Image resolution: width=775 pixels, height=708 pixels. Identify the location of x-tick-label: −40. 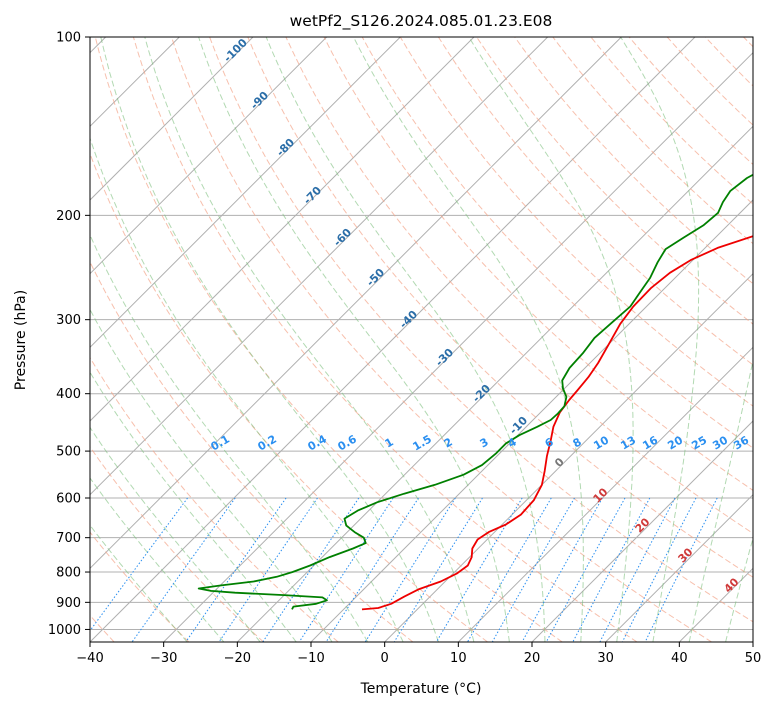
(89, 658).